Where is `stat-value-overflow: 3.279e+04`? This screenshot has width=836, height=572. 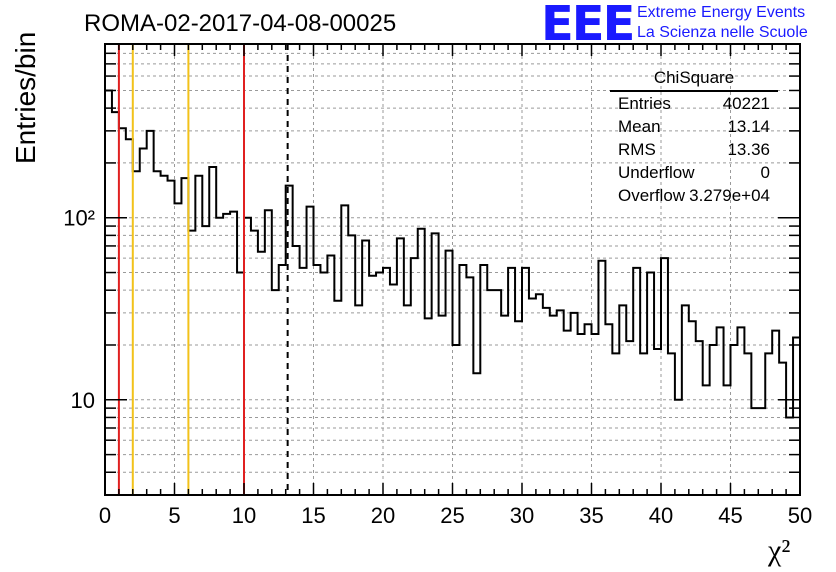 stat-value-overflow: 3.279e+04 is located at coordinates (729, 195).